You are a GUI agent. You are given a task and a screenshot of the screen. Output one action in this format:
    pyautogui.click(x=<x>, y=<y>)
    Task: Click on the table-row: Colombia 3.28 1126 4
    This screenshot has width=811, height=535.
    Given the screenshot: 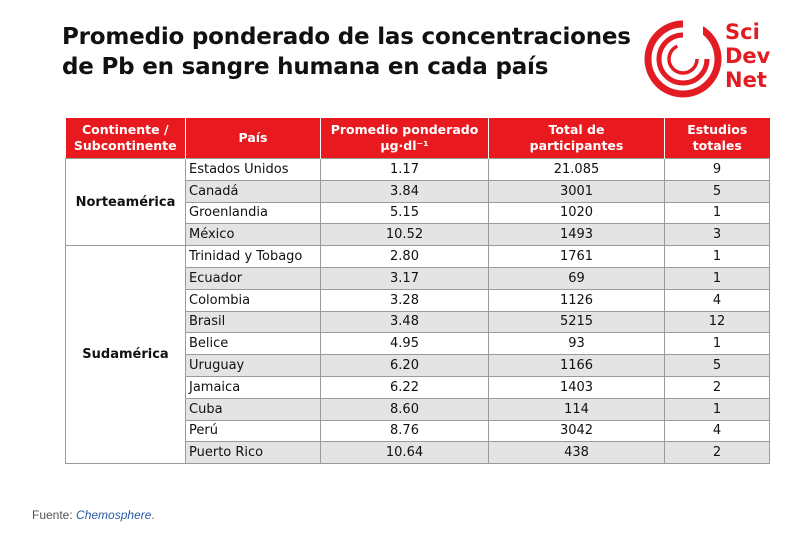 What is the action you would take?
    pyautogui.click(x=418, y=300)
    